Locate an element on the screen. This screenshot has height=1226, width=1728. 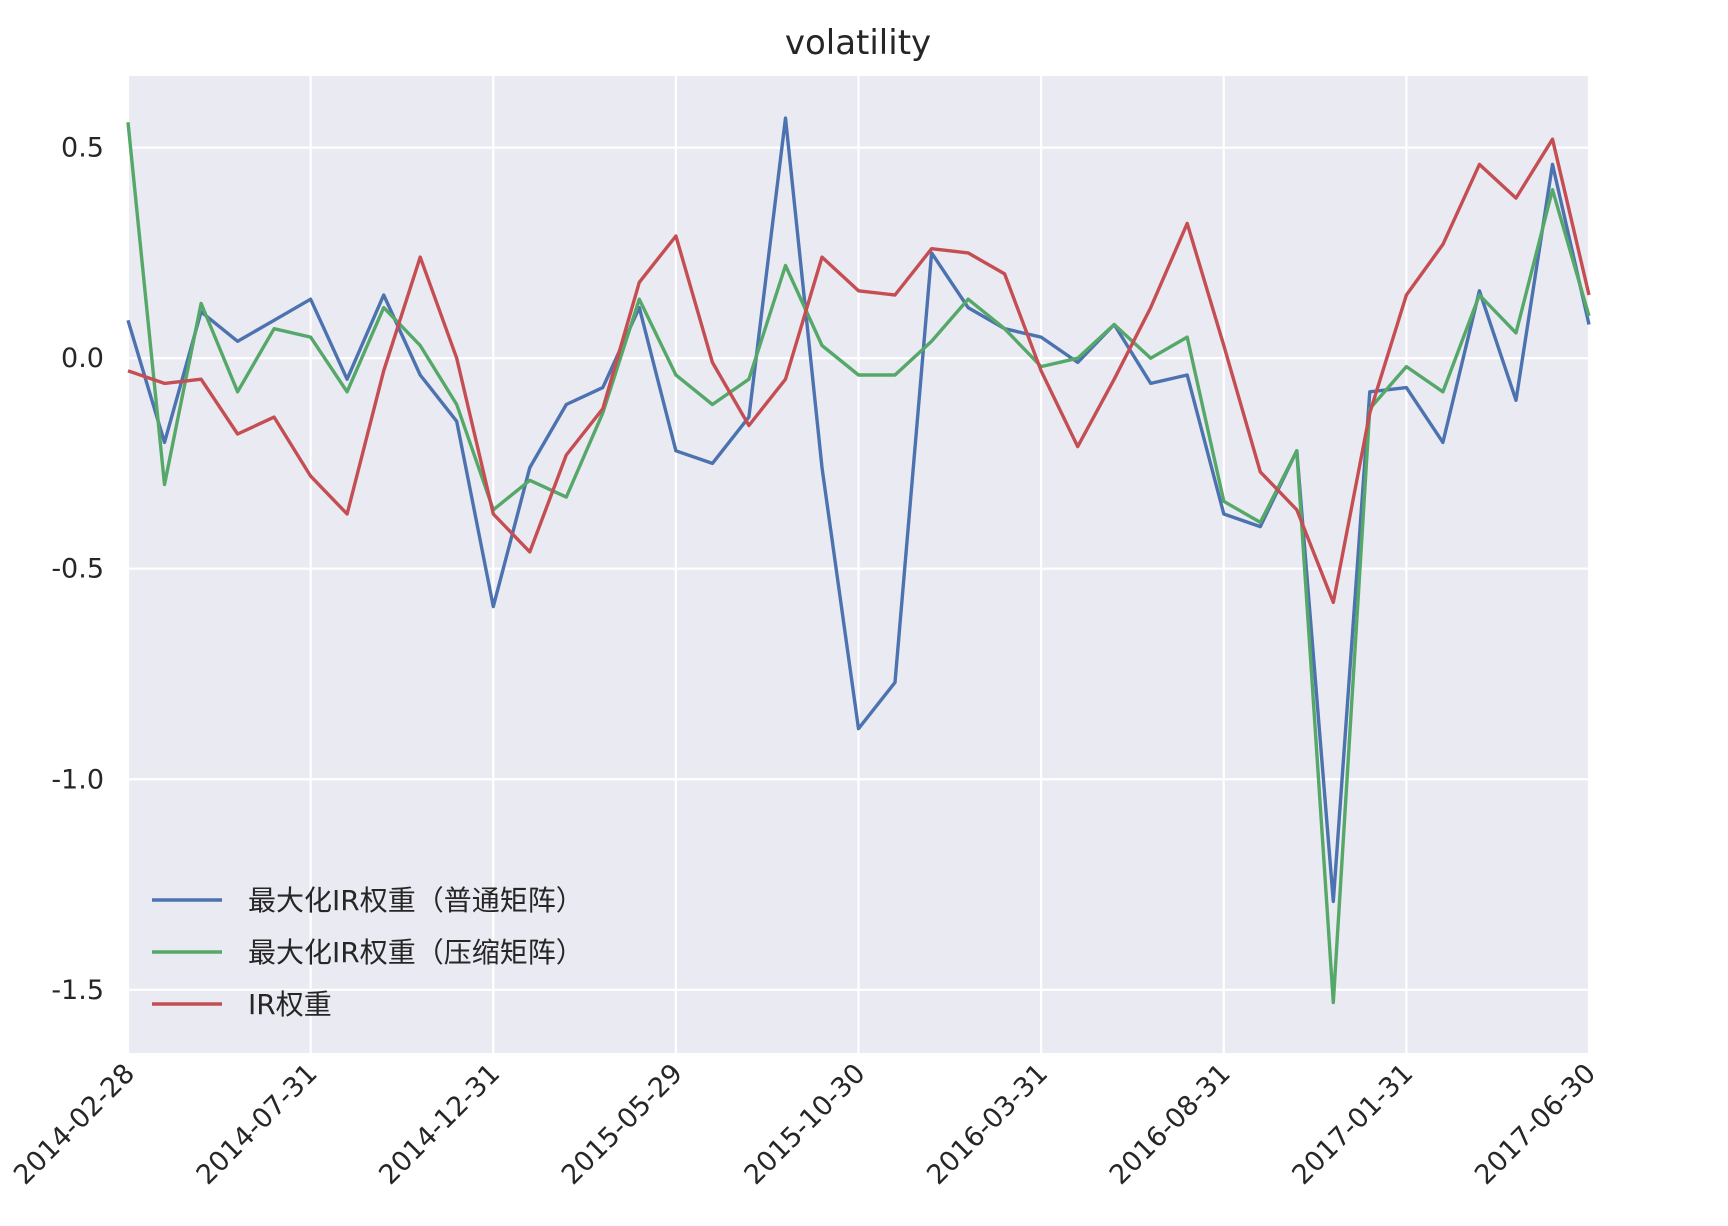
x-tick-label: 2014-07-31 is located at coordinates (257, 1124).